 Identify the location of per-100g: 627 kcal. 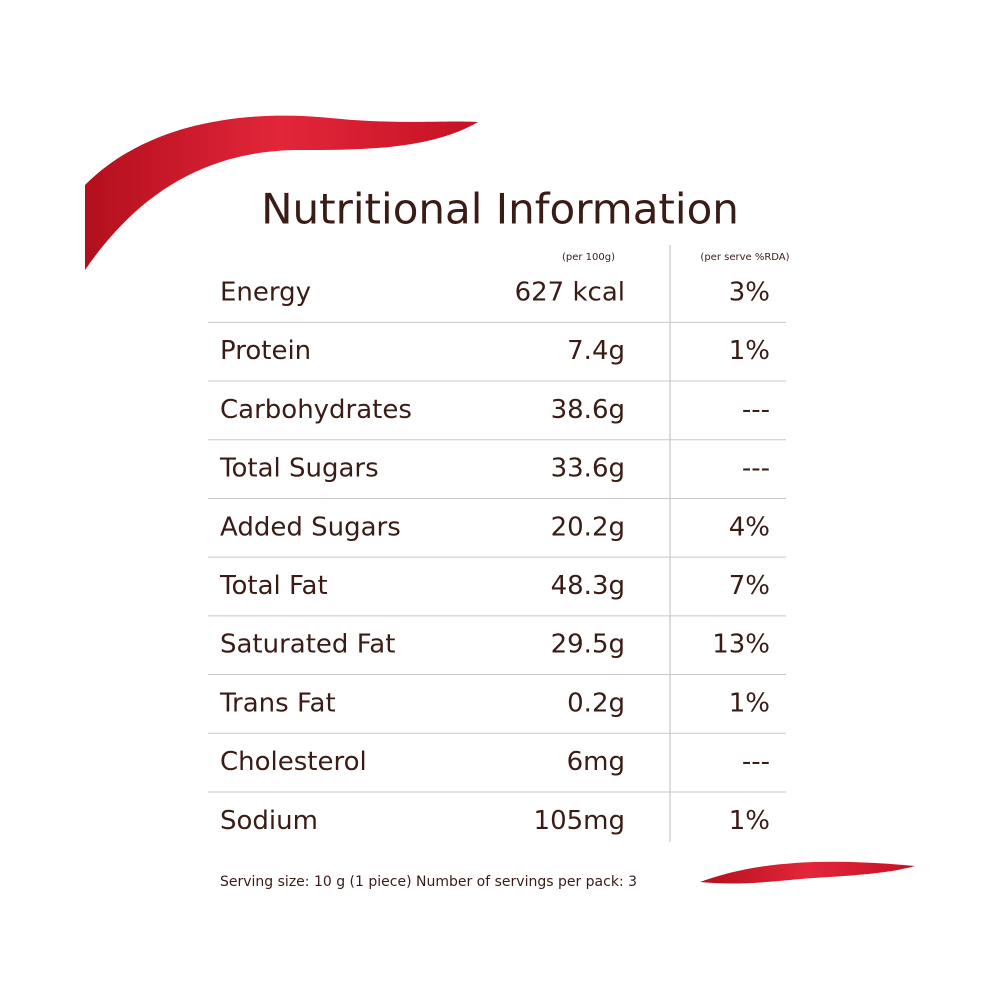
(570, 293).